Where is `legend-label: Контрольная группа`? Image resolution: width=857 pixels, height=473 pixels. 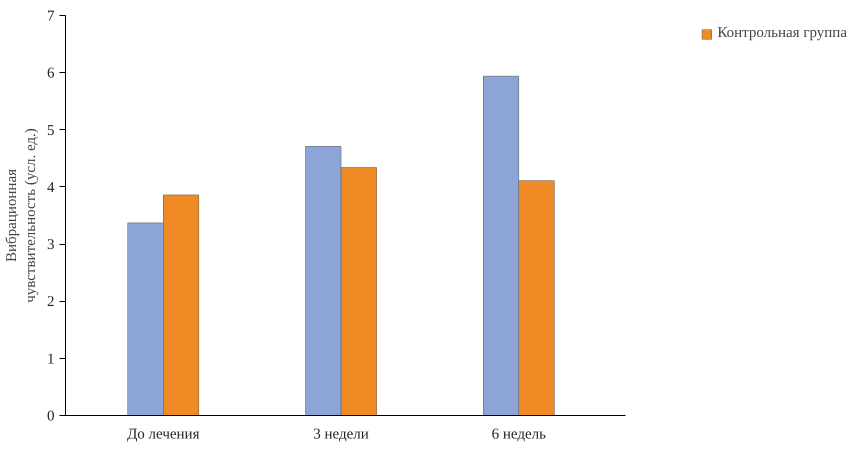 legend-label: Контрольная группа is located at coordinates (782, 33).